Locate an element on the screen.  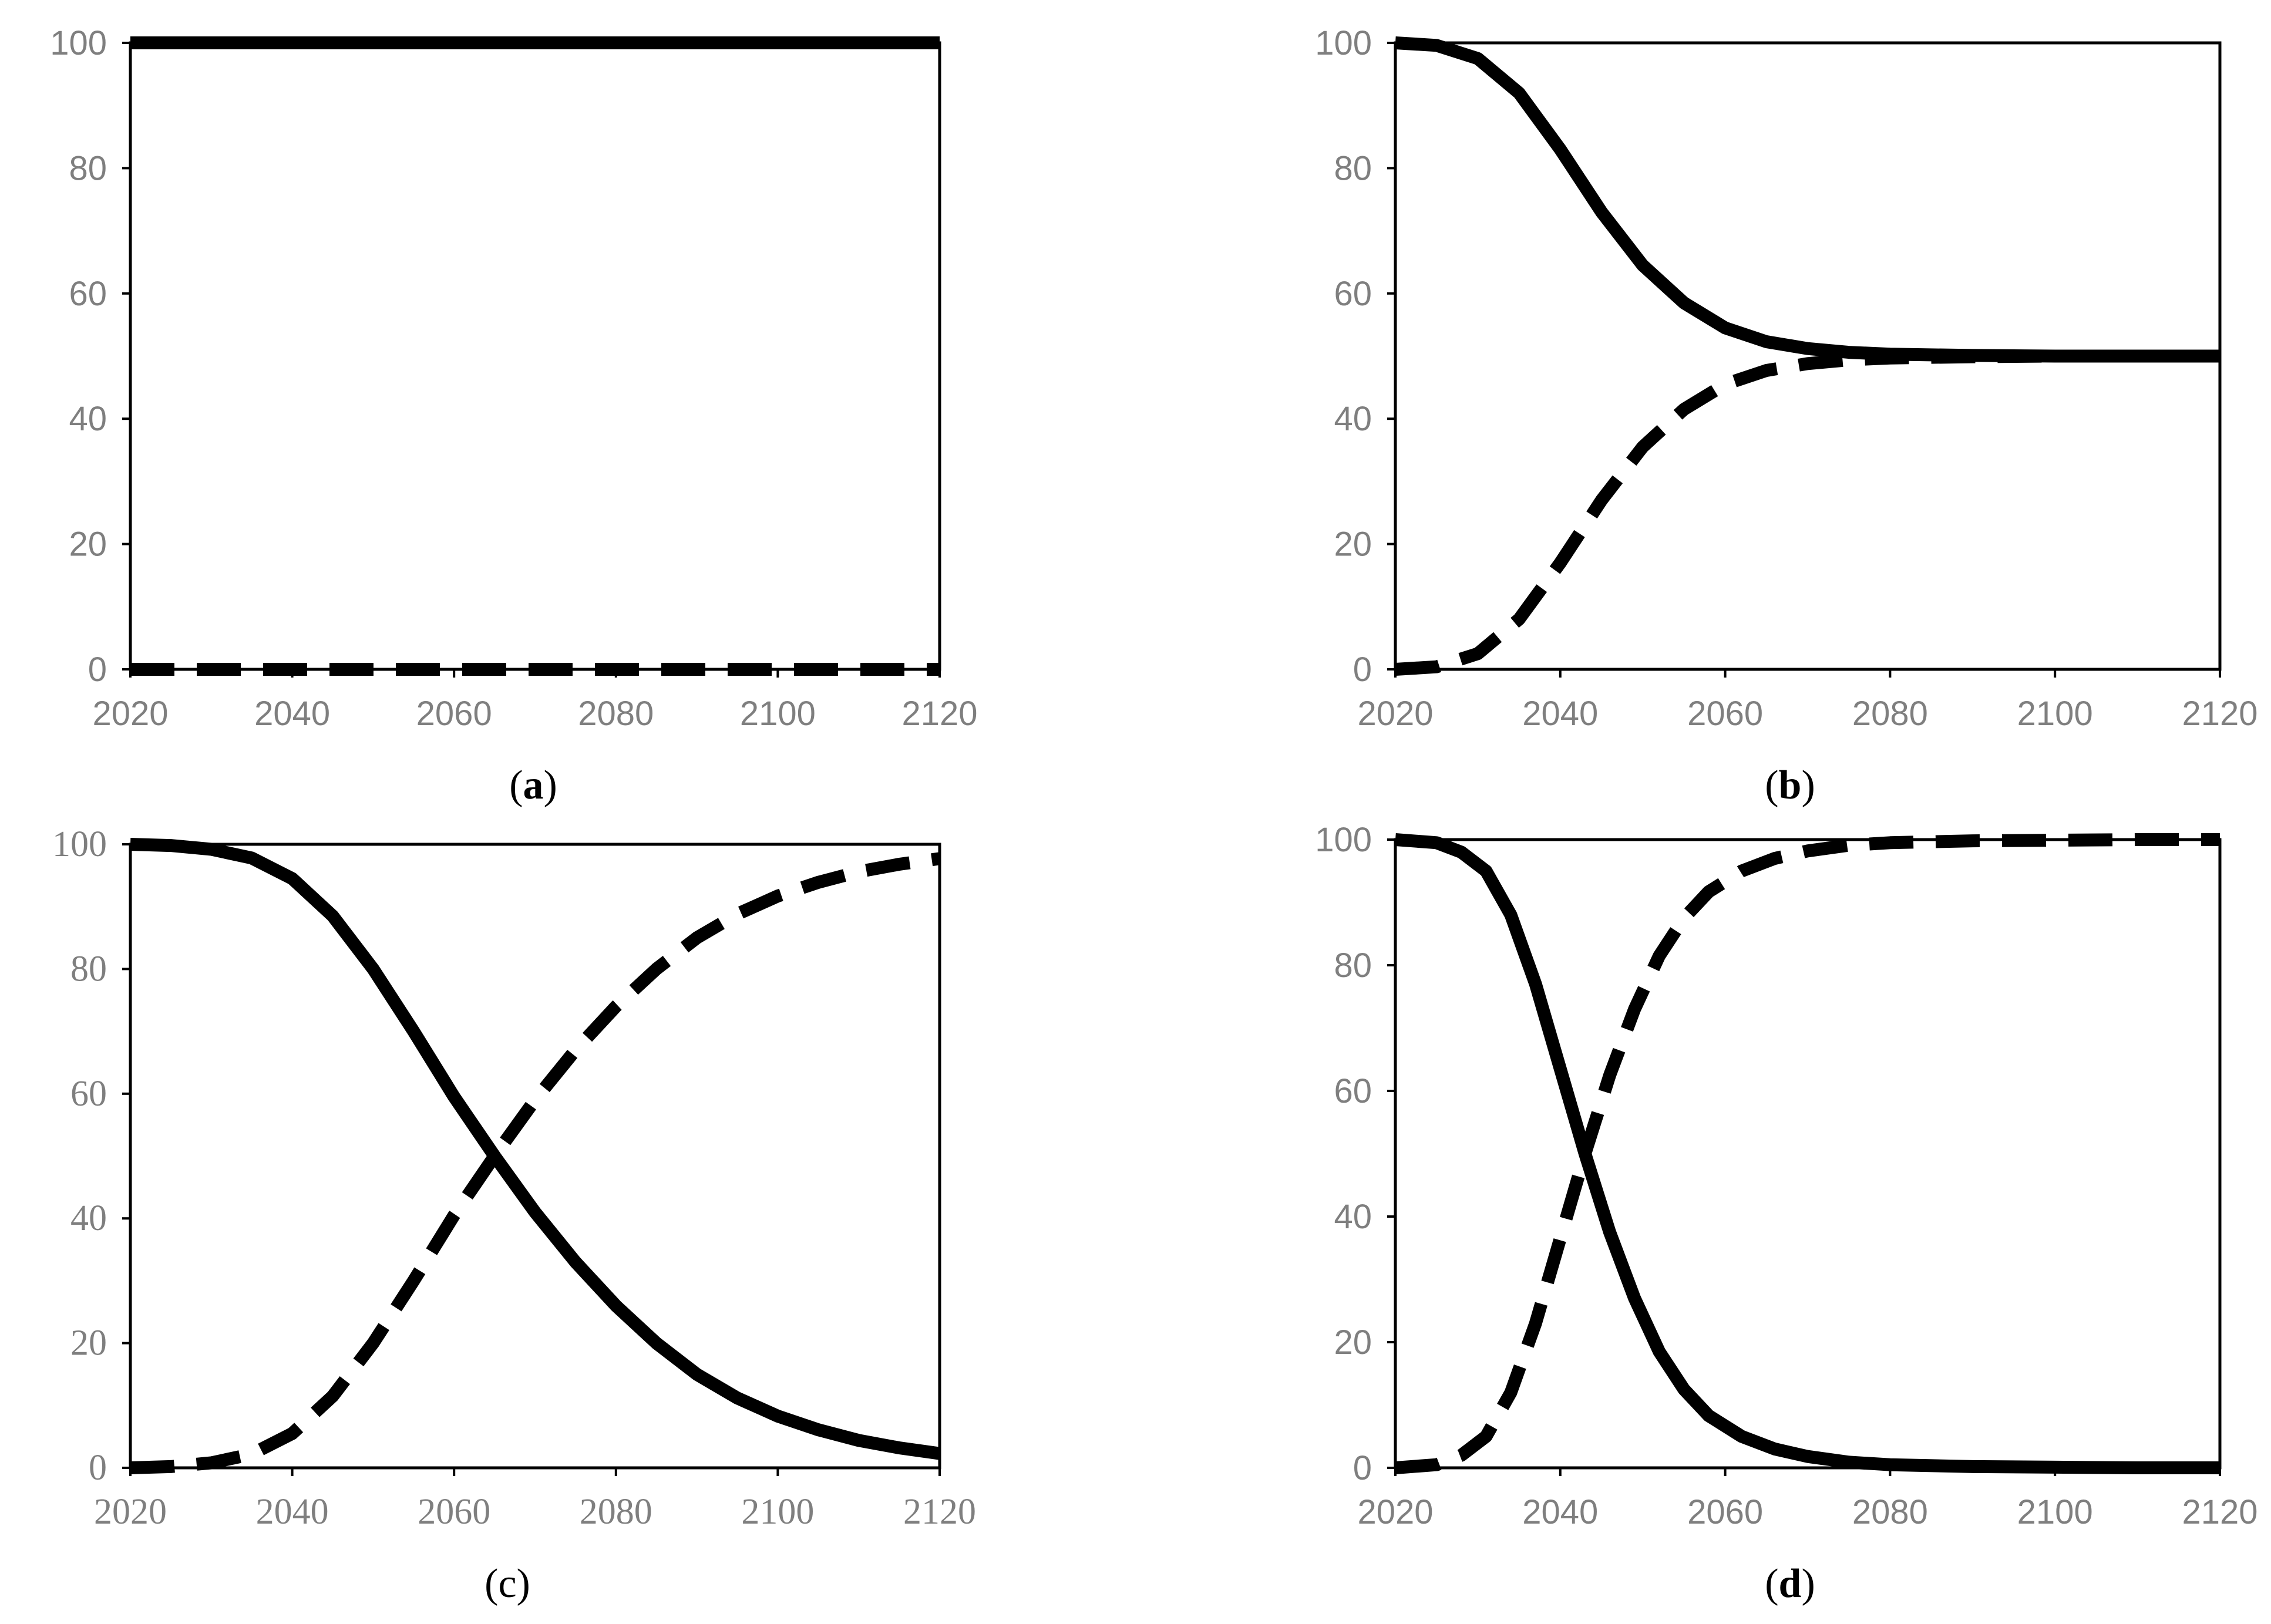
series-line-b-dashed is located at coordinates (1807, 512).